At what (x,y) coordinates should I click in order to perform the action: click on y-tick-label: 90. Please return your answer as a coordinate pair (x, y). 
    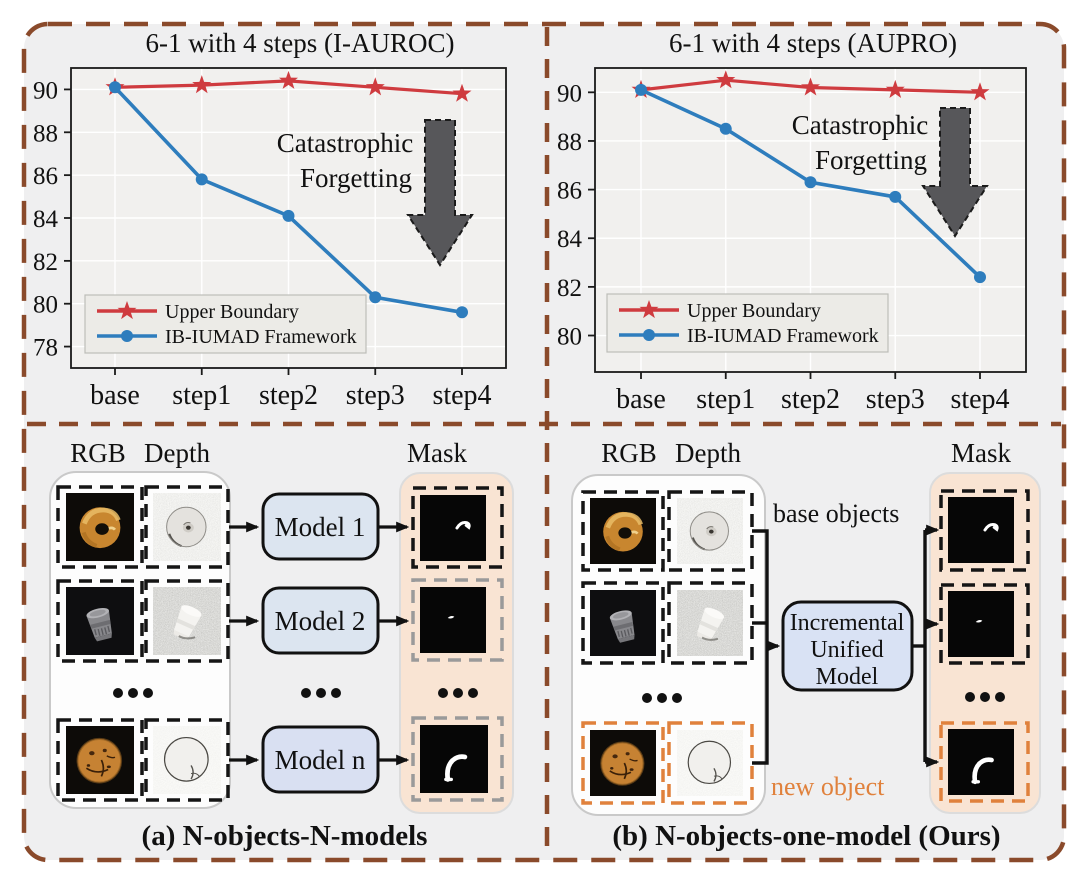
    Looking at the image, I should click on (569, 93).